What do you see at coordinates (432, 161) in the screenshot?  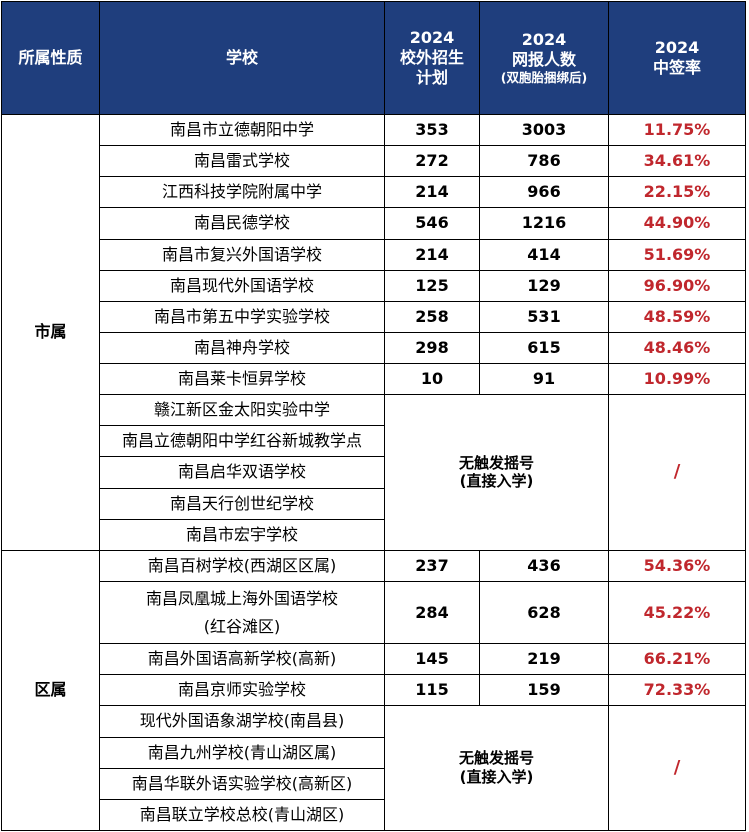 I see `plan-count: 272` at bounding box center [432, 161].